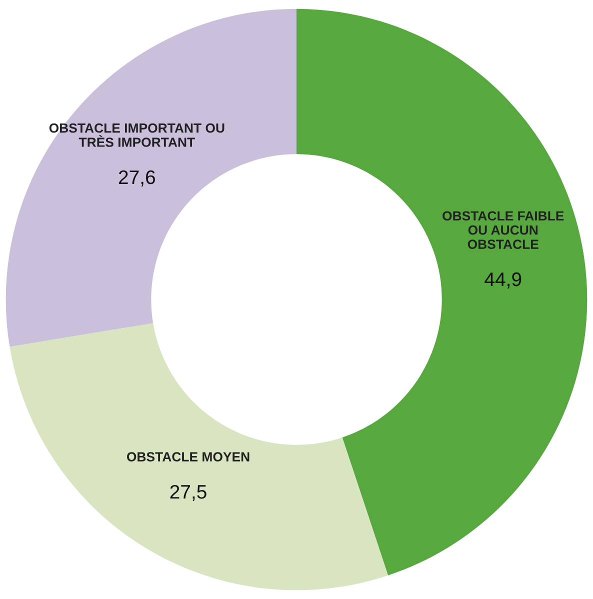 Image resolution: width=593 pixels, height=599 pixels. Describe the element at coordinates (188, 457) in the screenshot. I see `slice-label: OBSTACLE MOYEN` at that location.